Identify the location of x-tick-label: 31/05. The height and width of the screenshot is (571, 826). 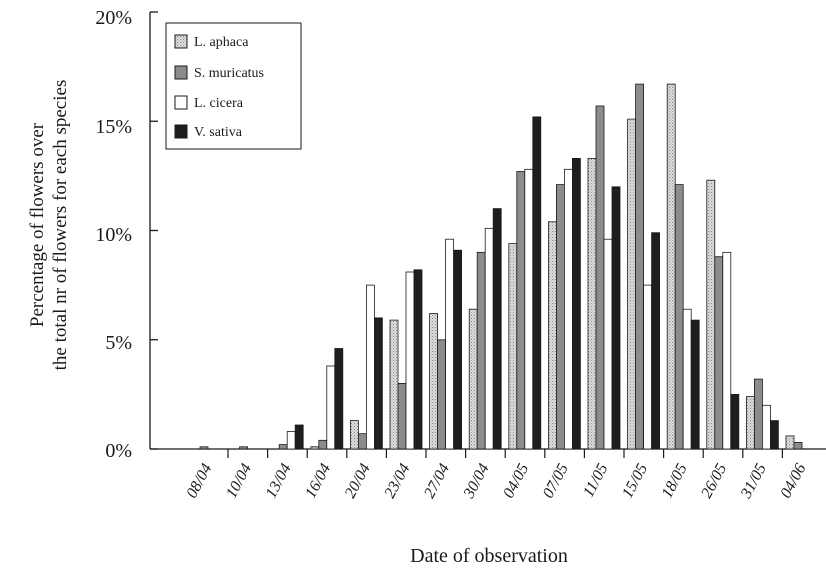
(753, 481).